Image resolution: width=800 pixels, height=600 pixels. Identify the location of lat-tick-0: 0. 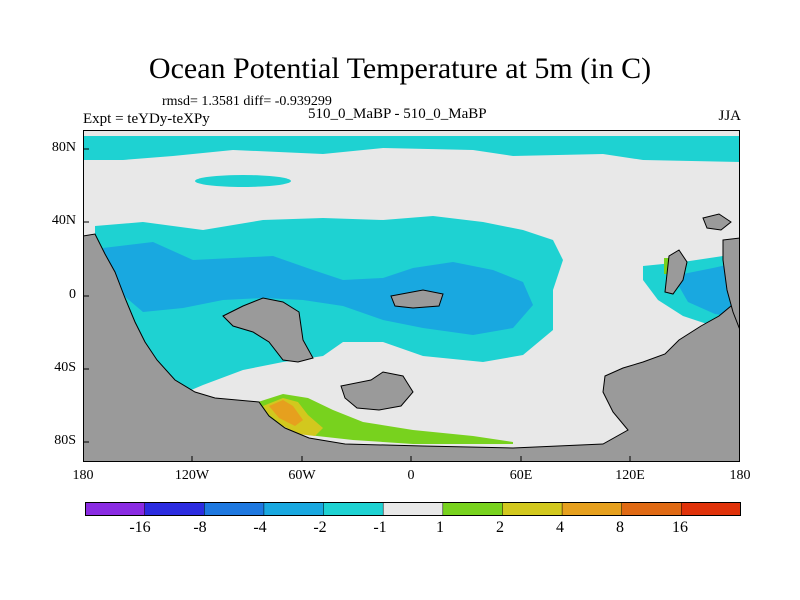
(72, 294).